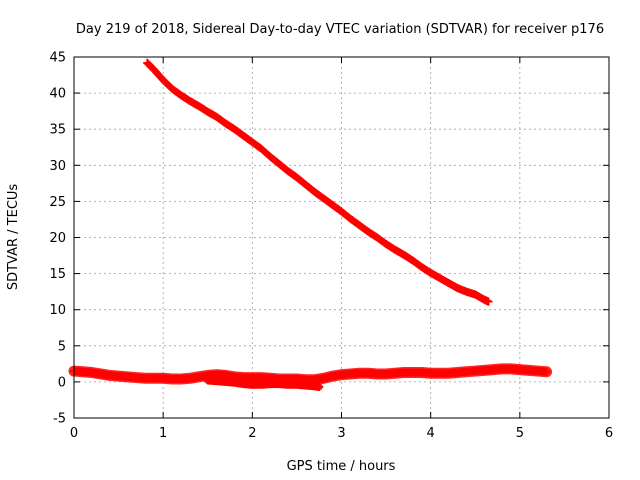 The image size is (640, 480). Describe the element at coordinates (62, 382) in the screenshot. I see `y-tick-label: 0` at that location.